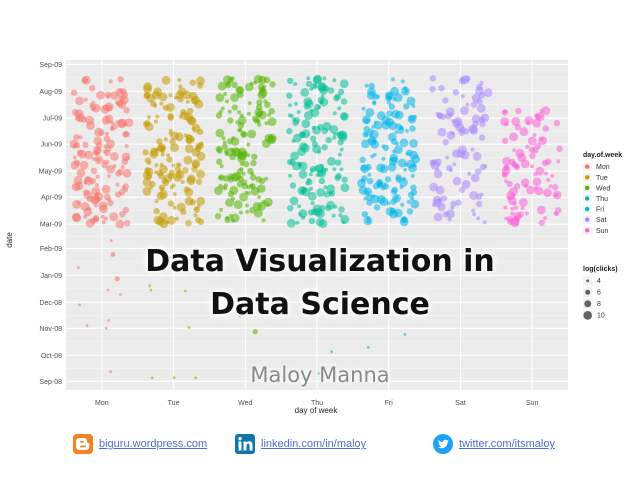 The image size is (640, 480). What do you see at coordinates (587, 315) in the screenshot?
I see `legend-size-marker` at bounding box center [587, 315].